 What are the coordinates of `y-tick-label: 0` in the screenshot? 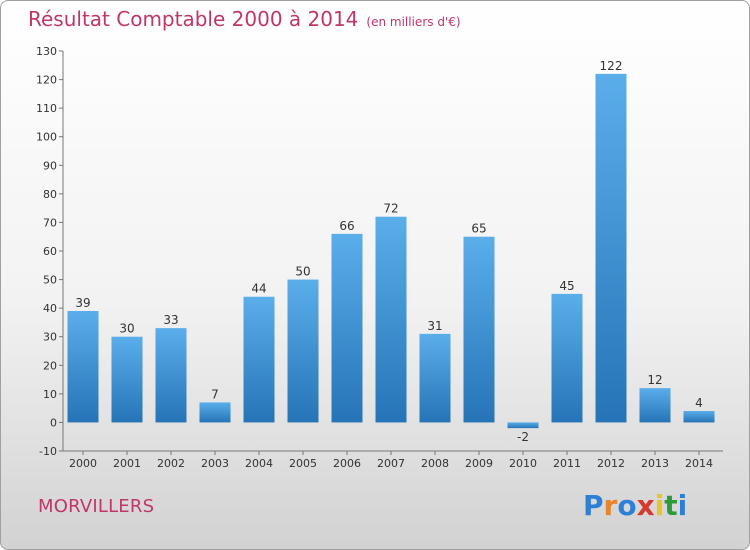 It's located at (53, 422).